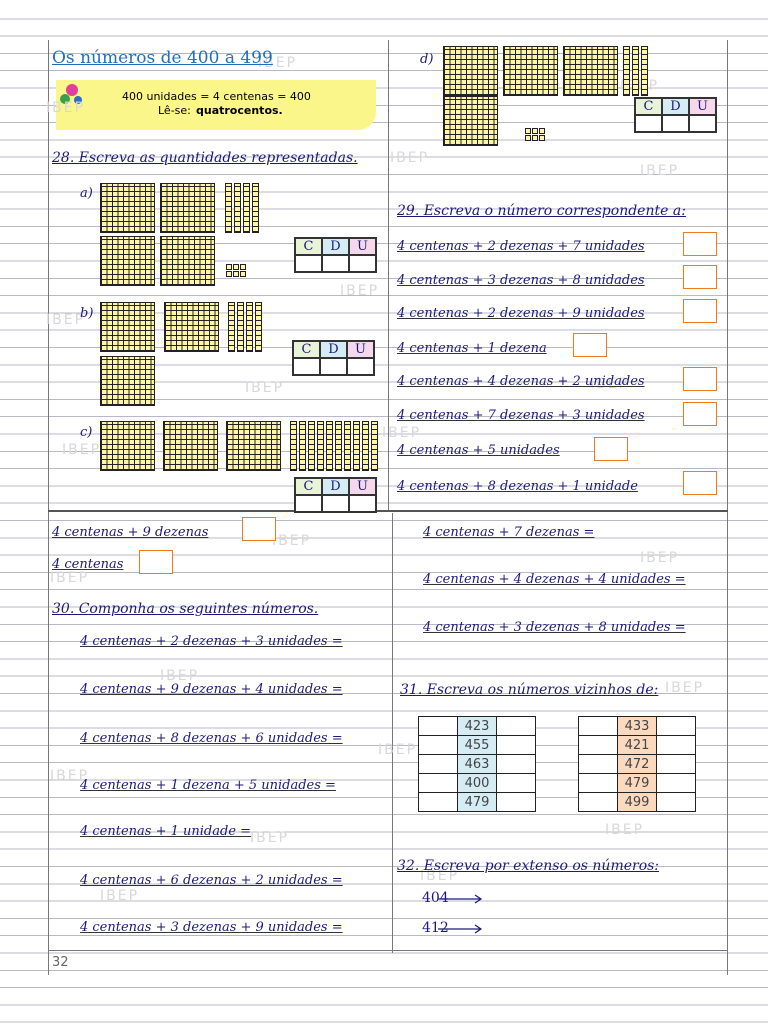 The width and height of the screenshot is (768, 1024). I want to click on number-cell: 423, so click(477, 726).